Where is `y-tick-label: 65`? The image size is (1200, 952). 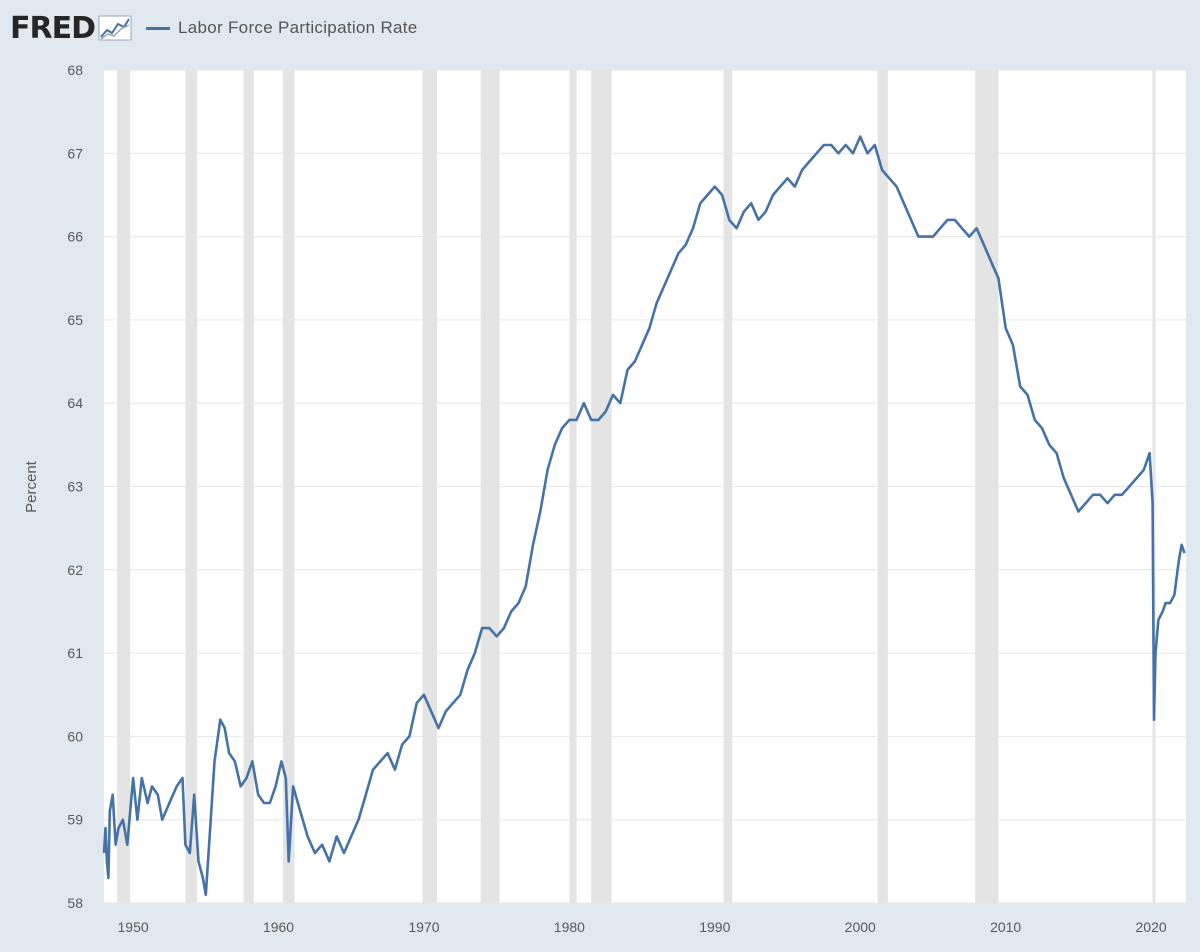 y-tick-label: 65 is located at coordinates (75, 320).